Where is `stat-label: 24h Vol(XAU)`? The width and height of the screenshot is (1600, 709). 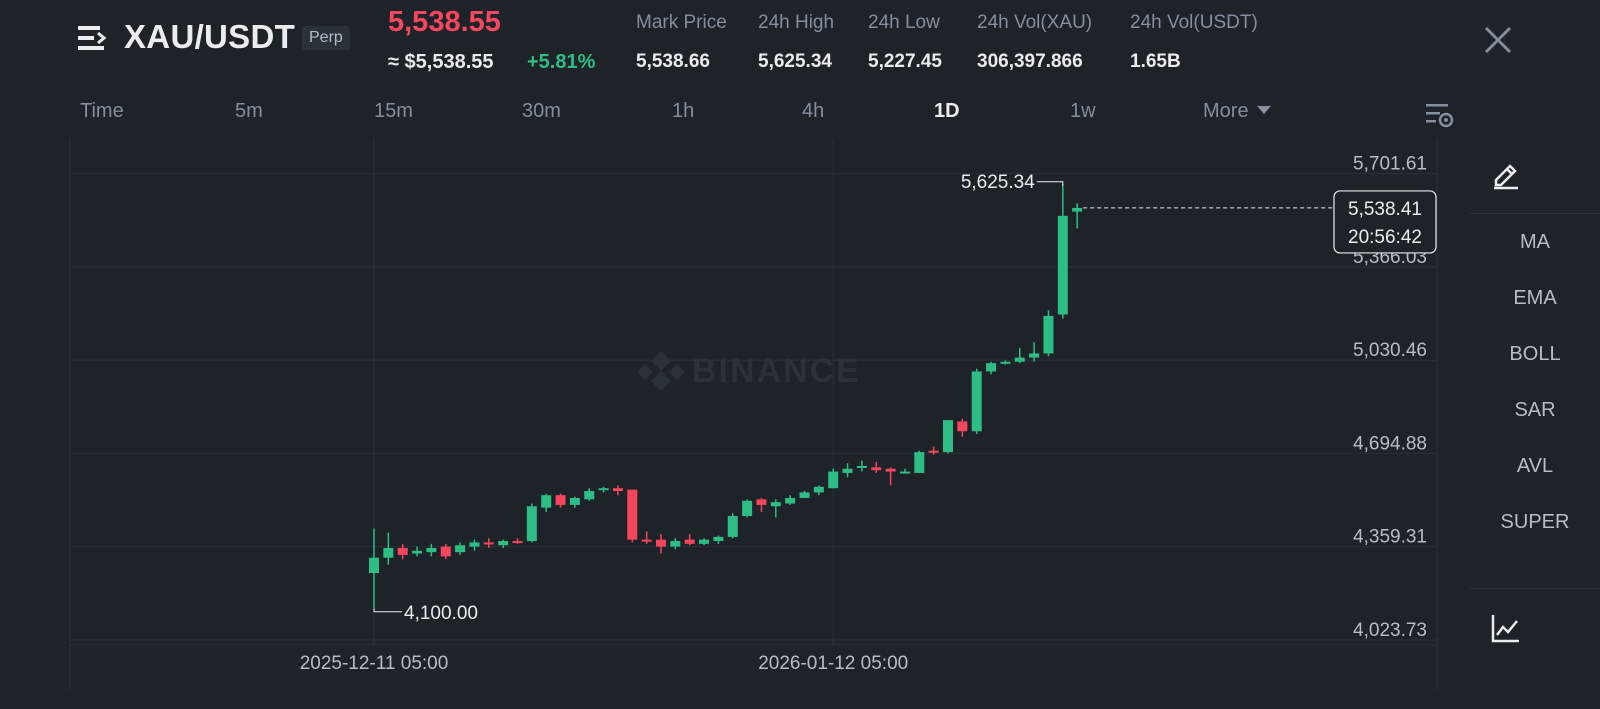
stat-label: 24h Vol(XAU) is located at coordinates (1035, 22).